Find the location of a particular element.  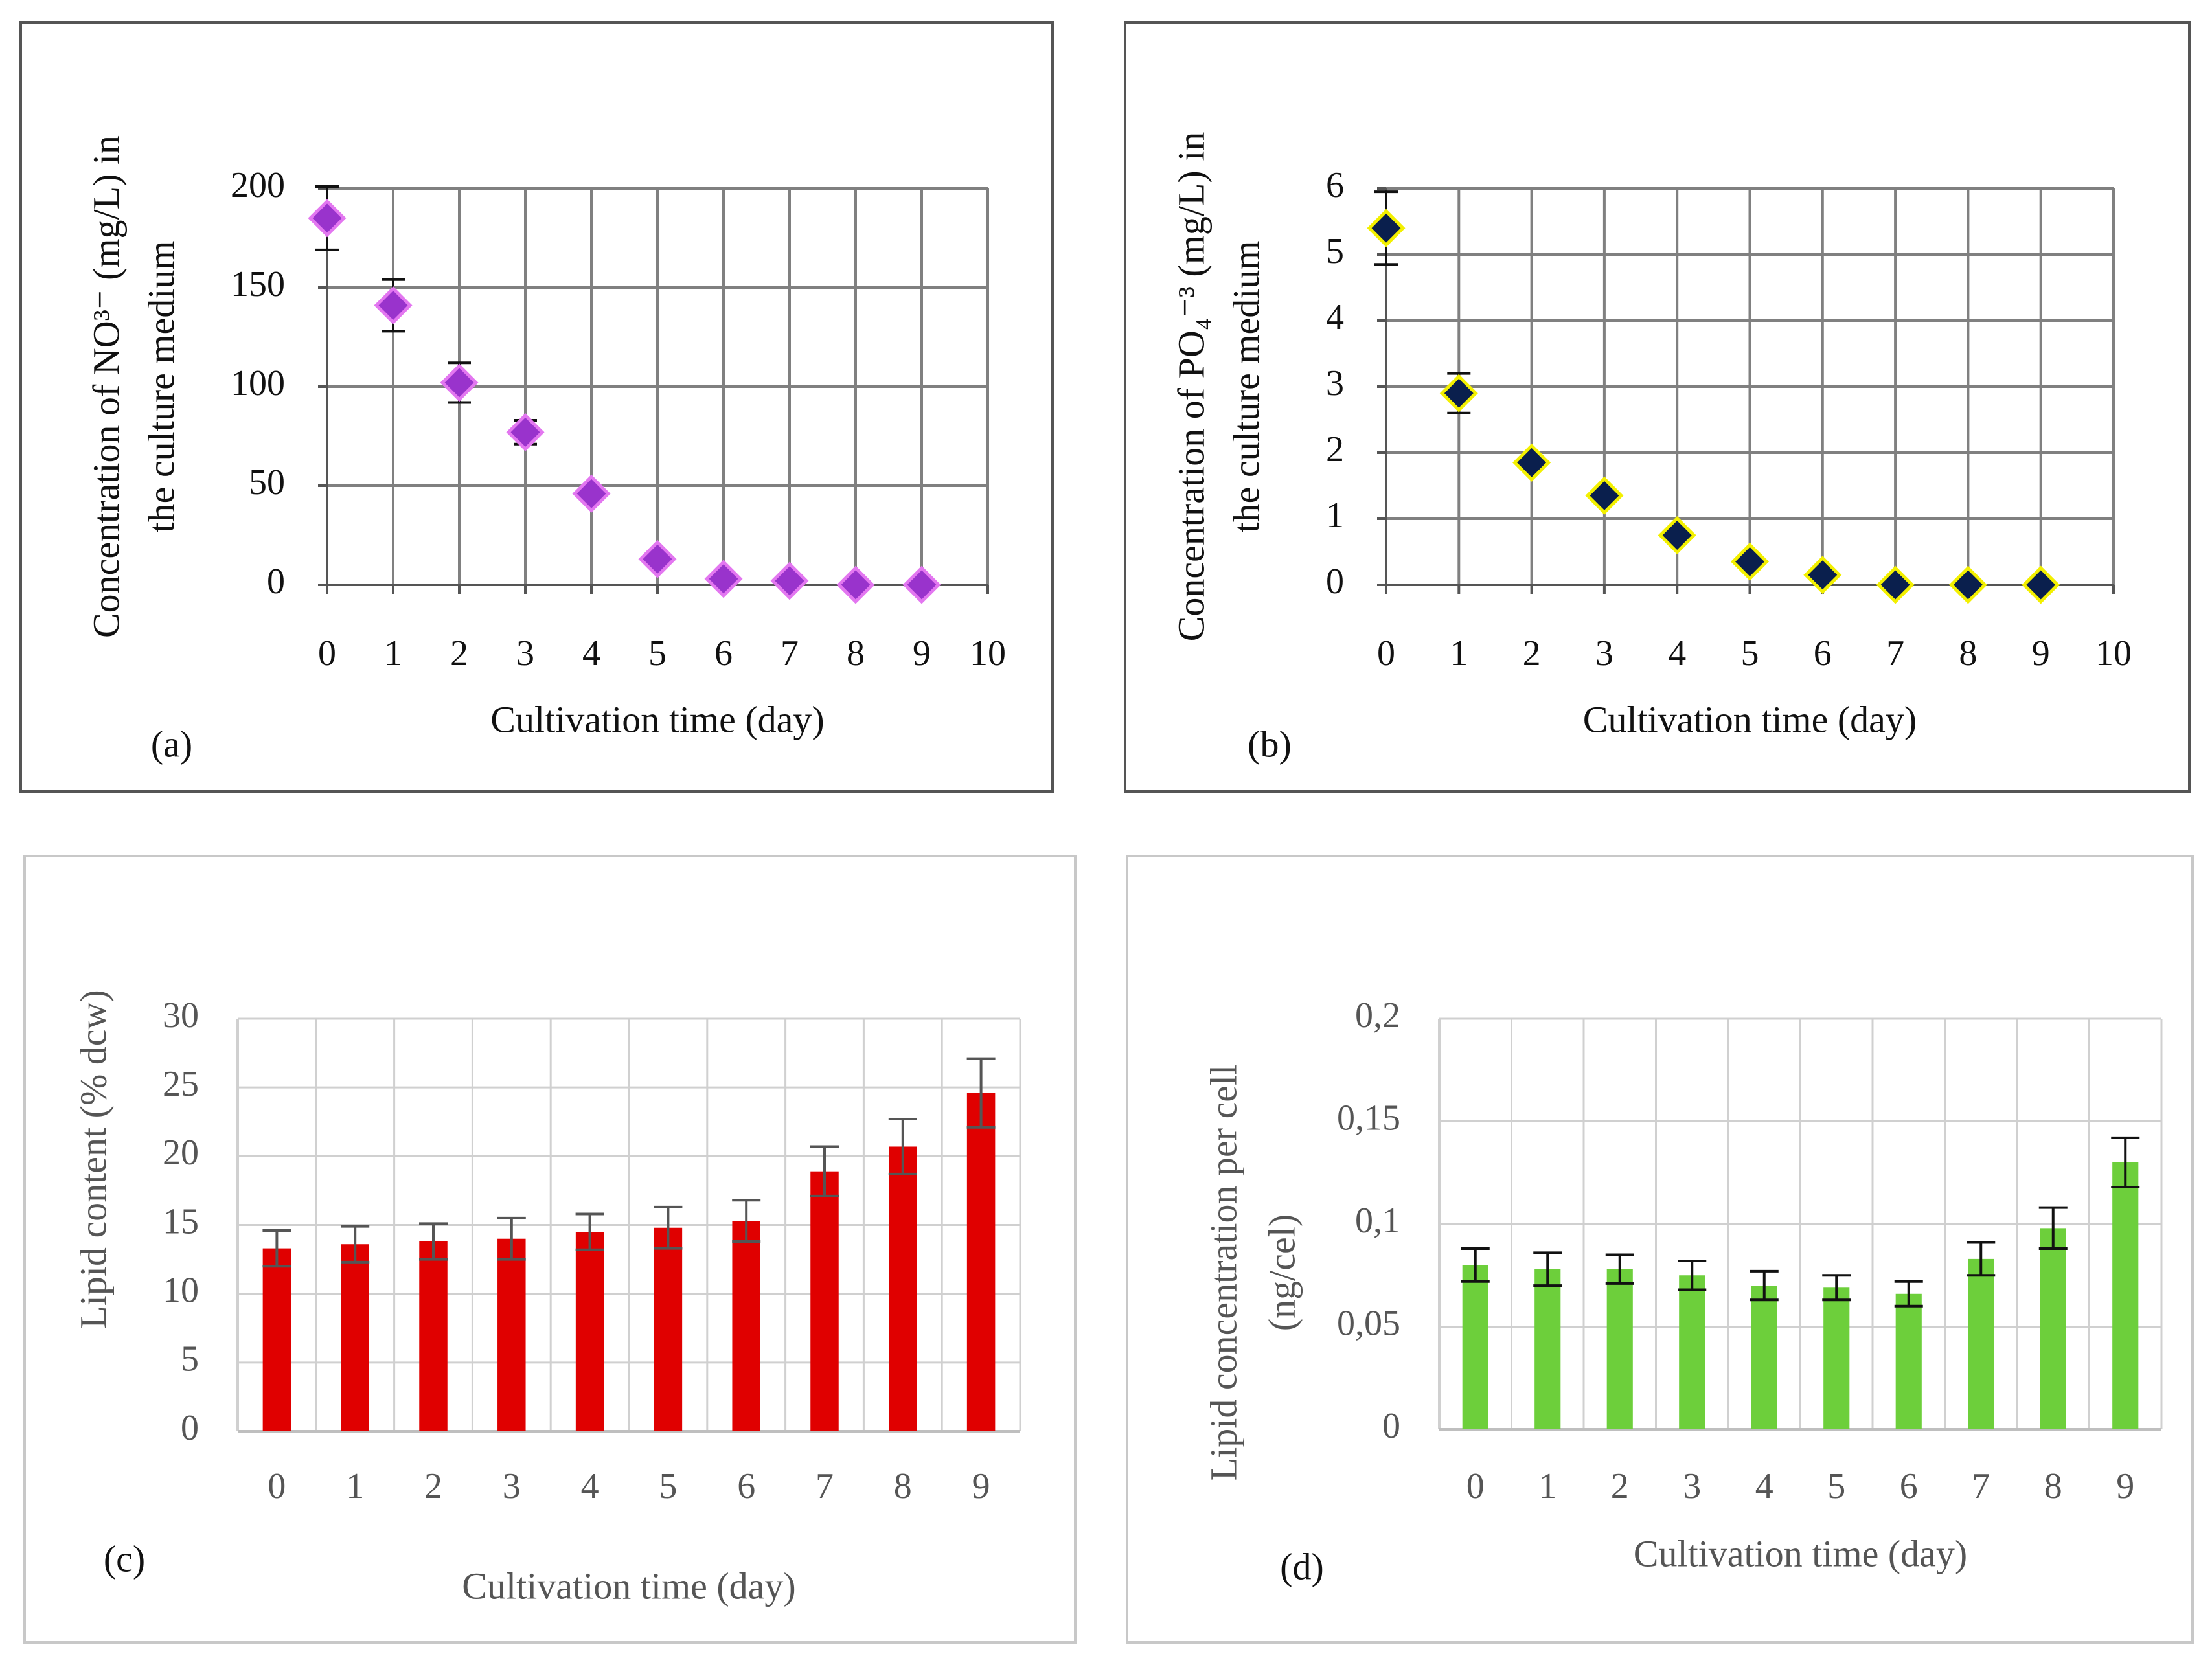

y-tick-label: 50 is located at coordinates (267, 482).